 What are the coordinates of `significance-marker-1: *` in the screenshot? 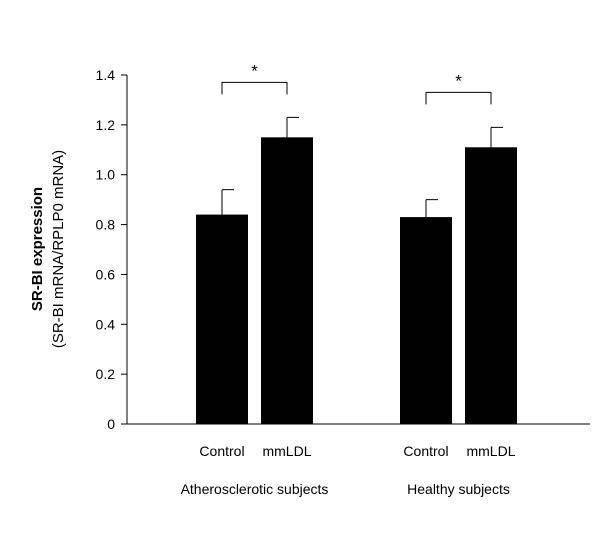 It's located at (458, 80).